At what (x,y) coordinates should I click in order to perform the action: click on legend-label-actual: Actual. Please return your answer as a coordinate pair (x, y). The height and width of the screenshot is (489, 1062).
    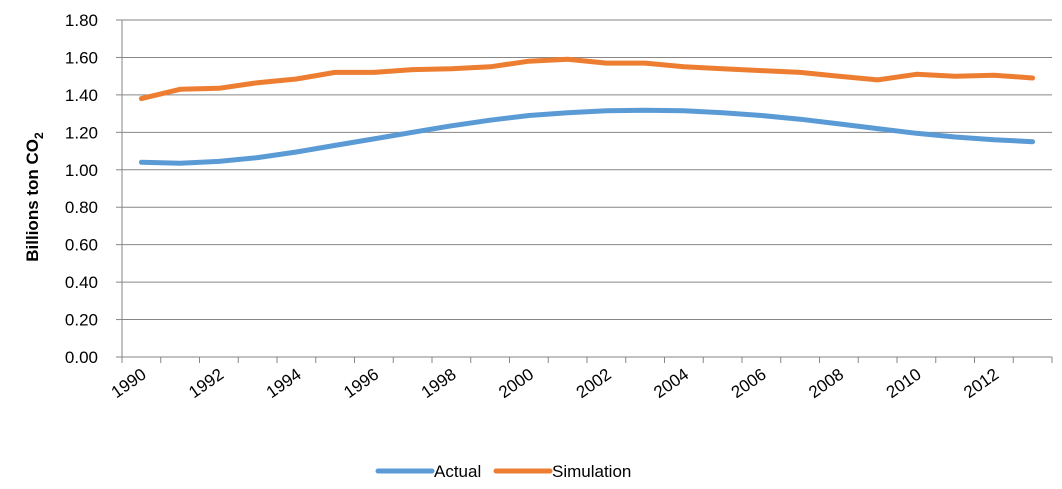
    Looking at the image, I should click on (457, 471).